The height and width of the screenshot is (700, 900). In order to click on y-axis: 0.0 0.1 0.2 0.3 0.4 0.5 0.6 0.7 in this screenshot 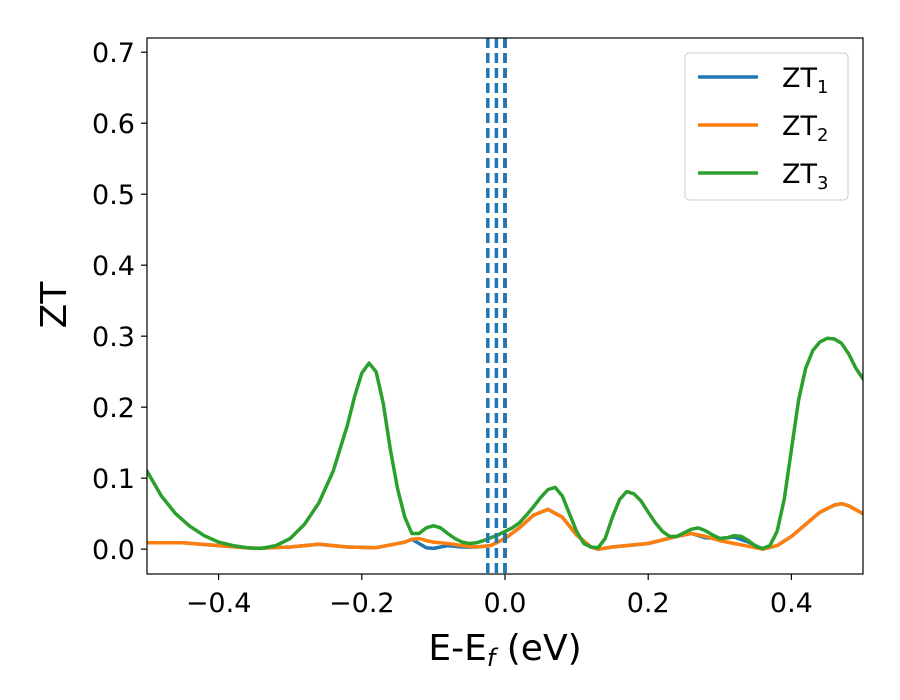, I will do `click(119, 302)`.